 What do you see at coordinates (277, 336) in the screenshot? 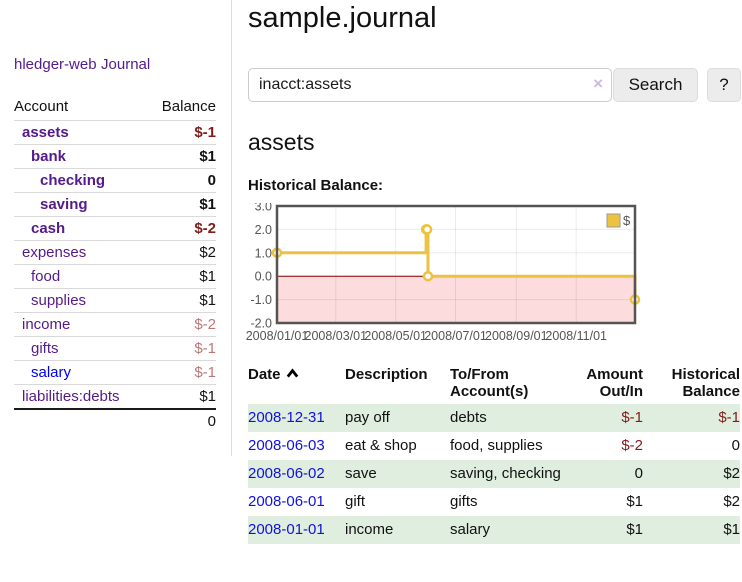
I see `svg-text: 2008/01/01` at bounding box center [277, 336].